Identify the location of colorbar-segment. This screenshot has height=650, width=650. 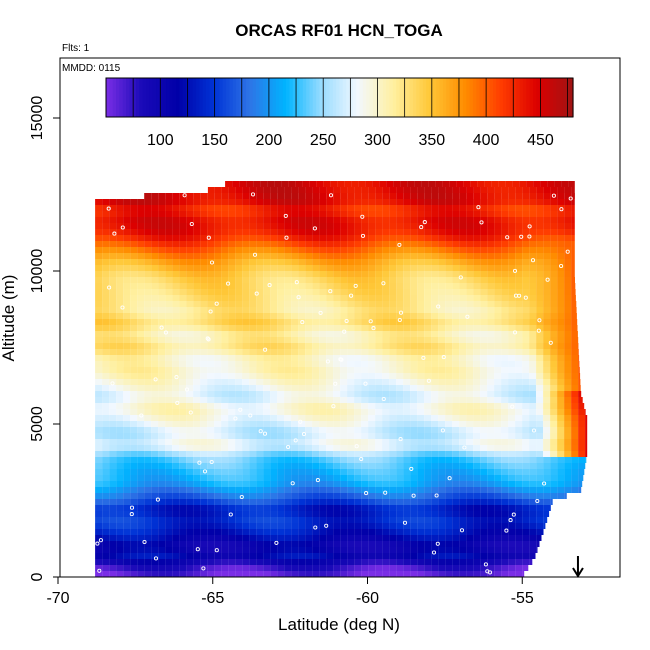
(331, 97).